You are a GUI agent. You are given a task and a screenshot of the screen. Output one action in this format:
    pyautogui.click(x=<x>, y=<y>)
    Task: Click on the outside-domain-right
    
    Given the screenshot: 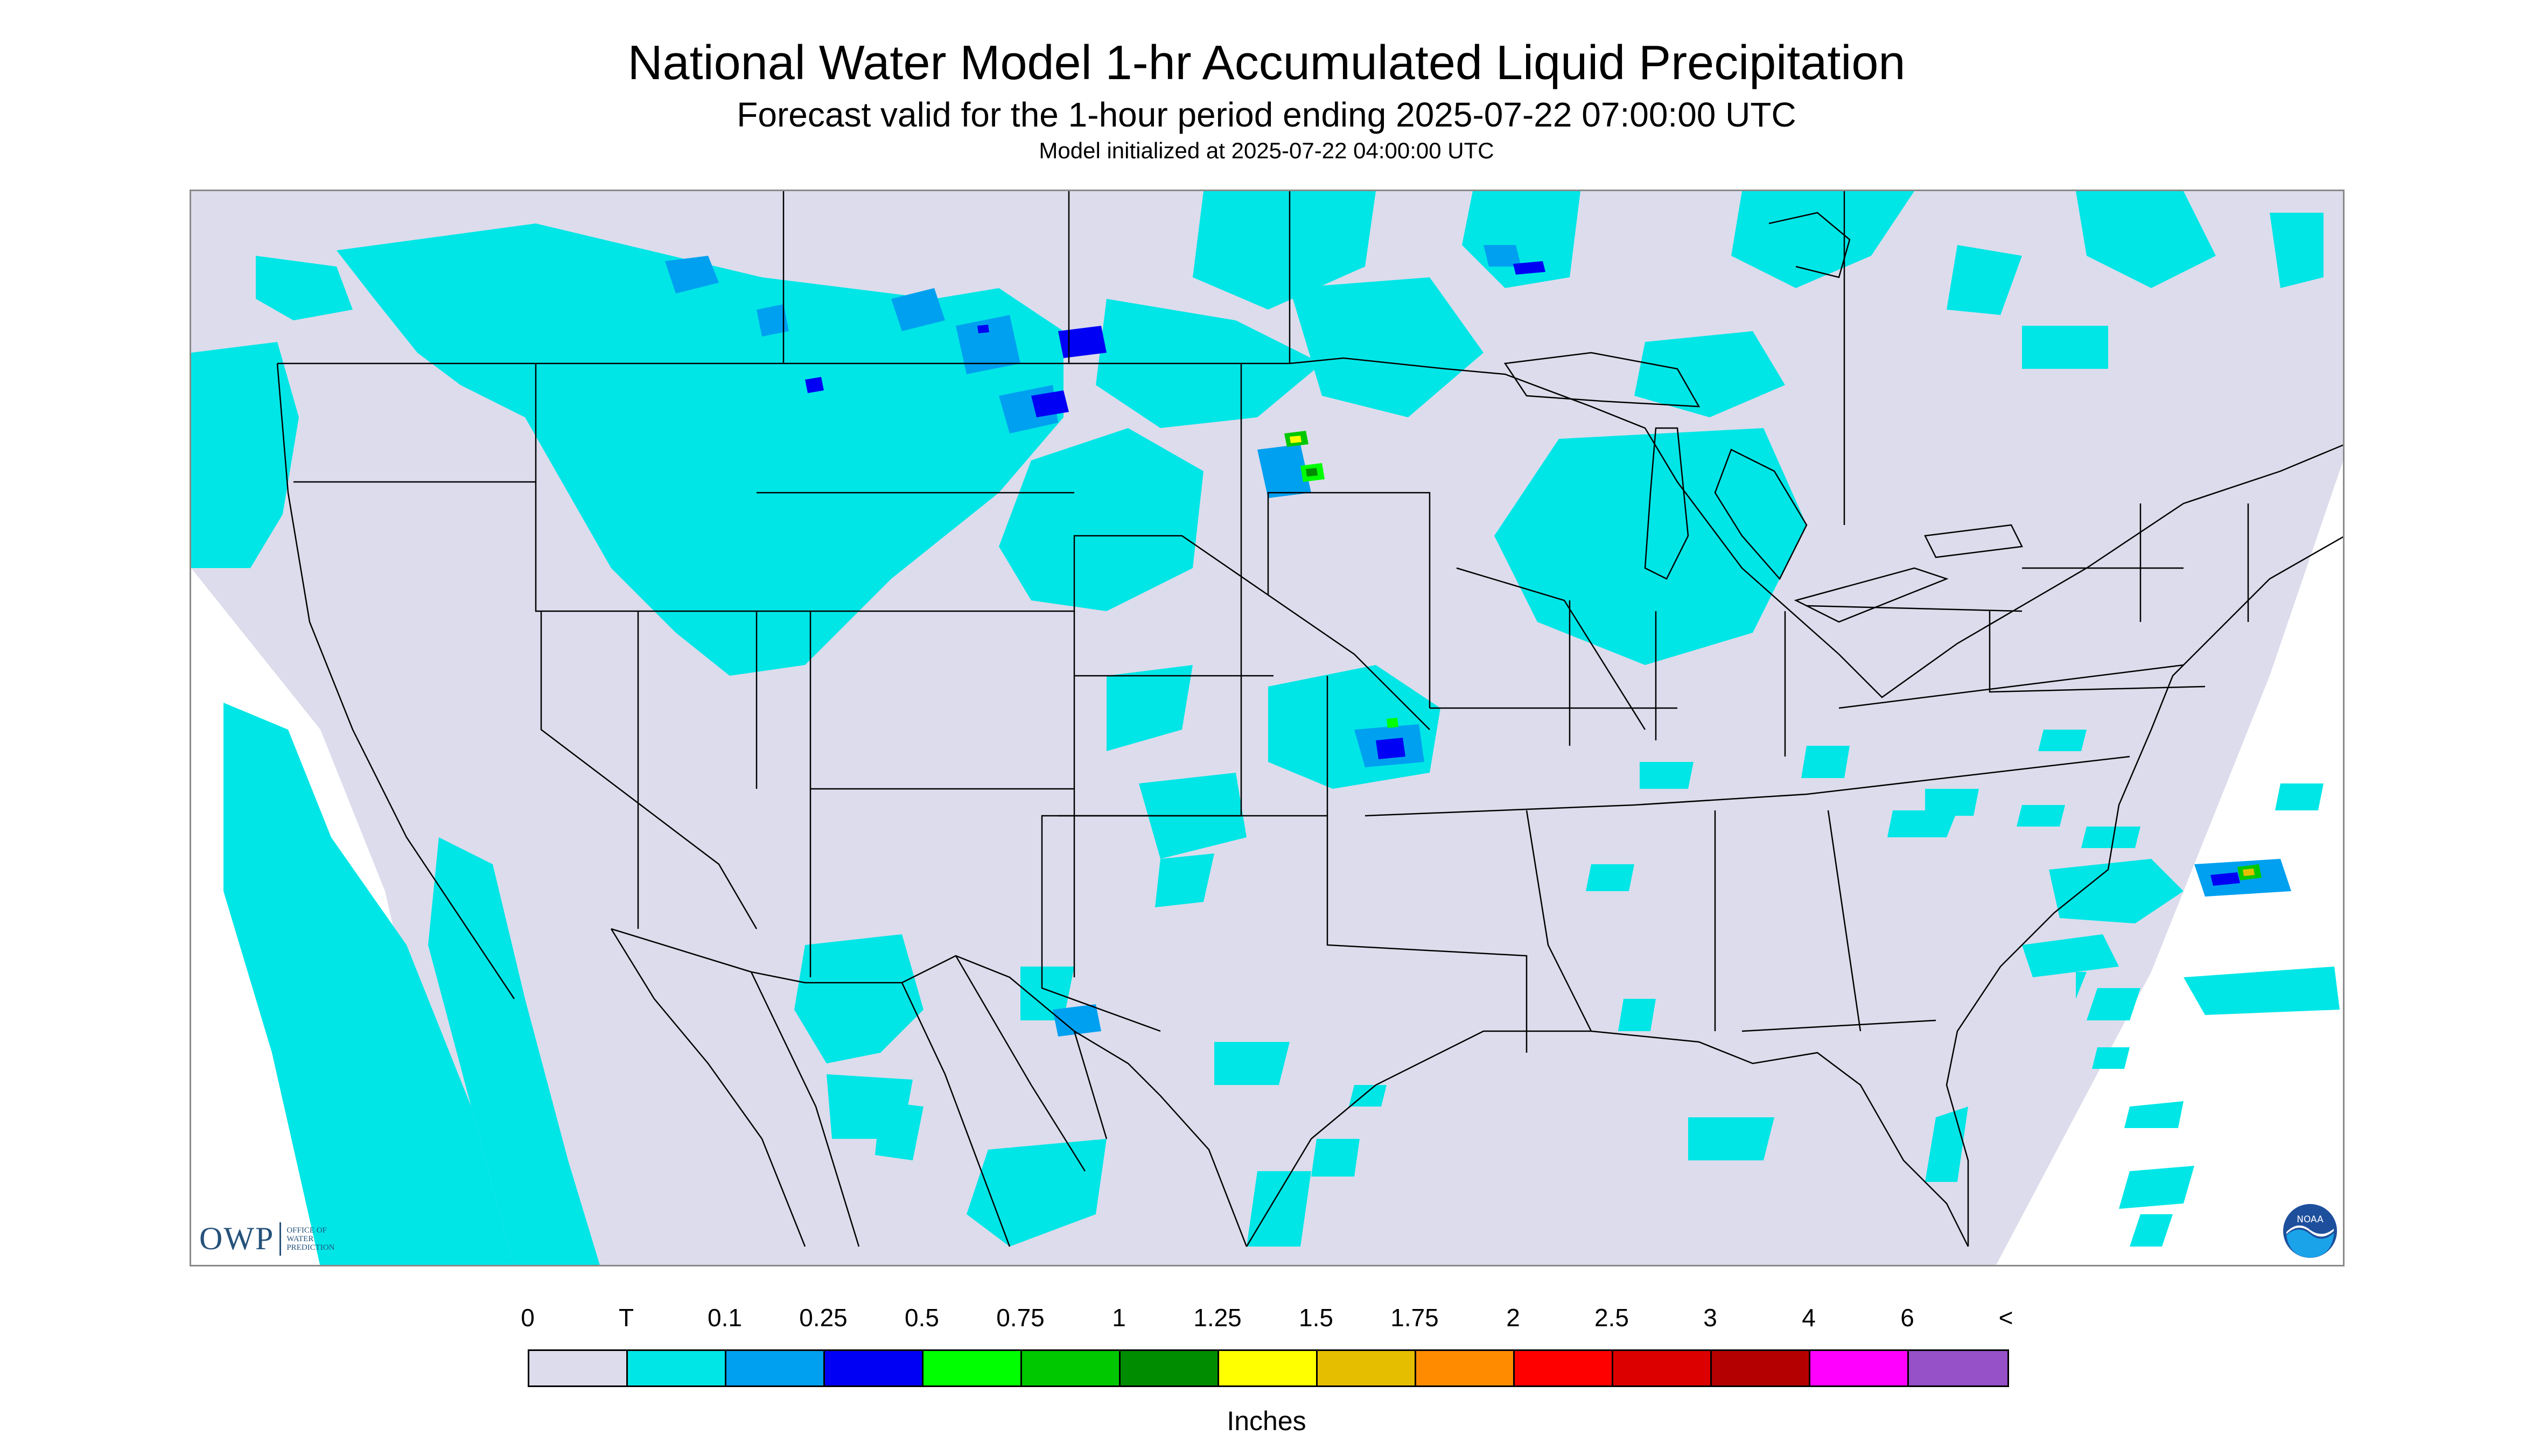 What is the action you would take?
    pyautogui.click(x=2169, y=863)
    